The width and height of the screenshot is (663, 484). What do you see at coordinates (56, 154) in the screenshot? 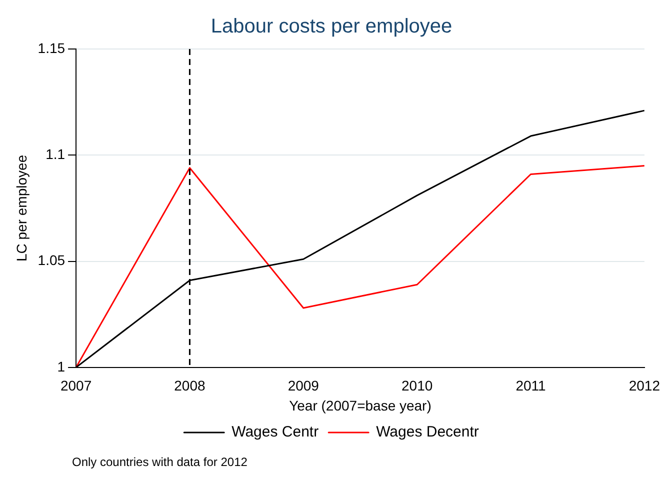
I see `y-tick-label: 1.1` at bounding box center [56, 154].